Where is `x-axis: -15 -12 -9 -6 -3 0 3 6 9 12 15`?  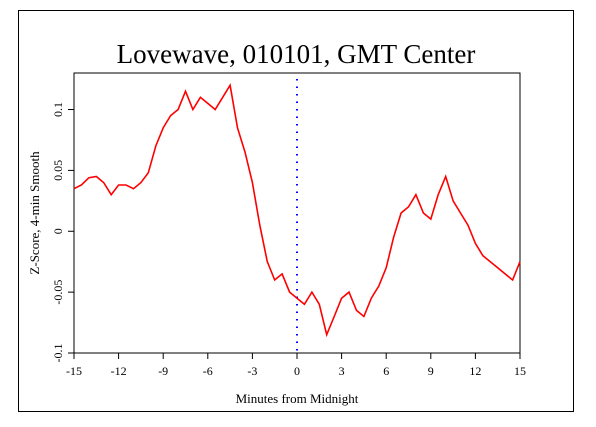
x-axis: -15 -12 -9 -6 -3 0 3 6 9 12 15 is located at coordinates (296, 365).